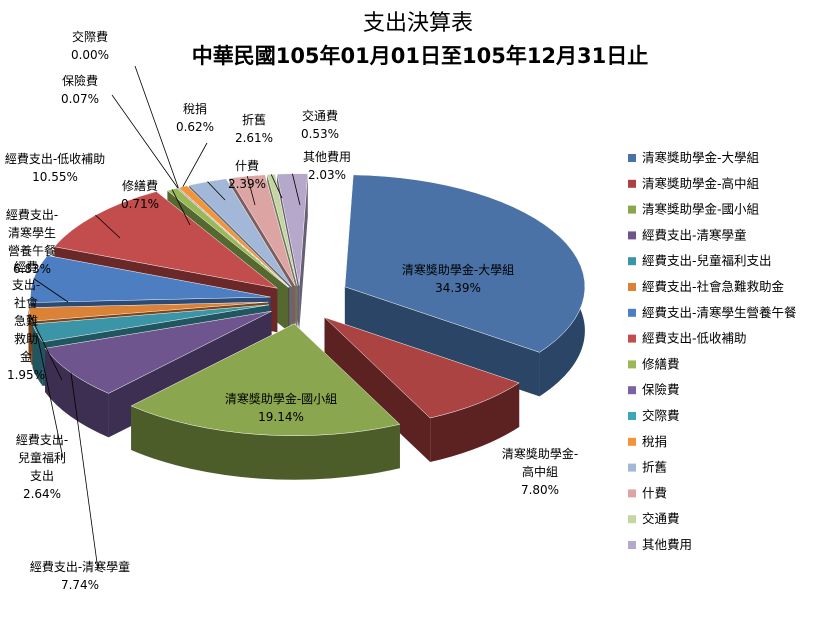 The image size is (832, 623). I want to click on data-label-15: 其他費用 2.03%, so click(327, 165).